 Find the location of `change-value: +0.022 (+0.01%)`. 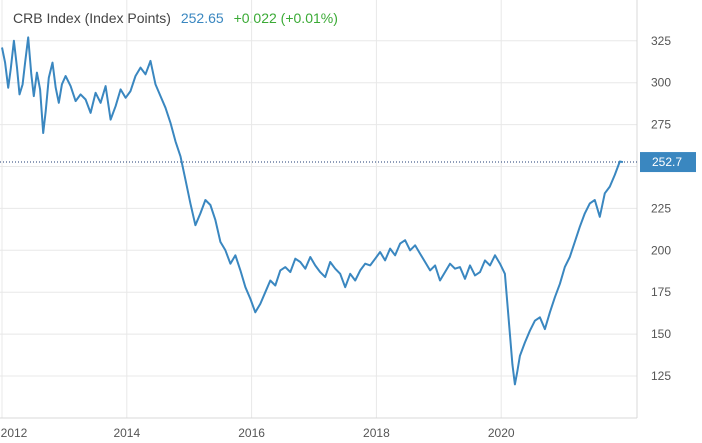

change-value: +0.022 (+0.01%) is located at coordinates (285, 18).